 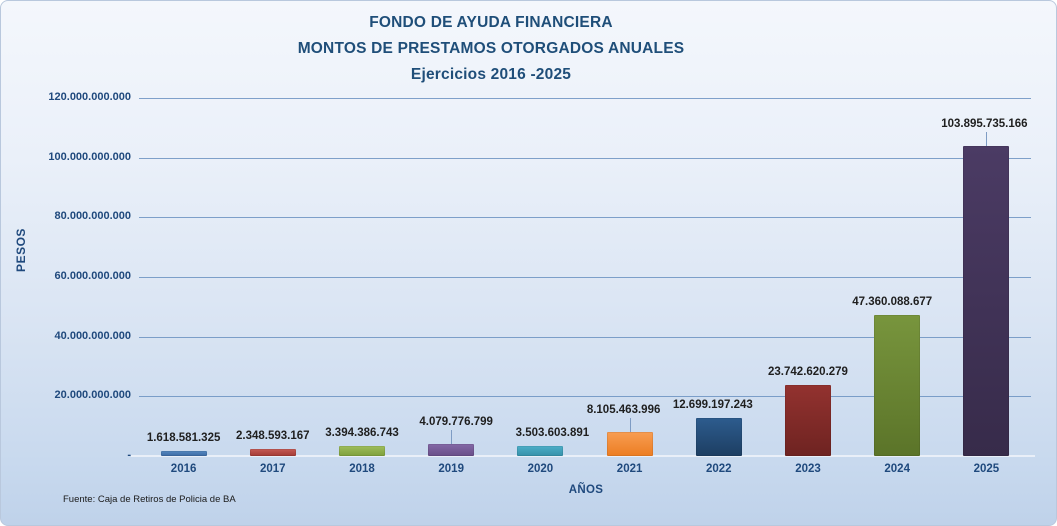 What do you see at coordinates (540, 450) in the screenshot?
I see `bar-2020` at bounding box center [540, 450].